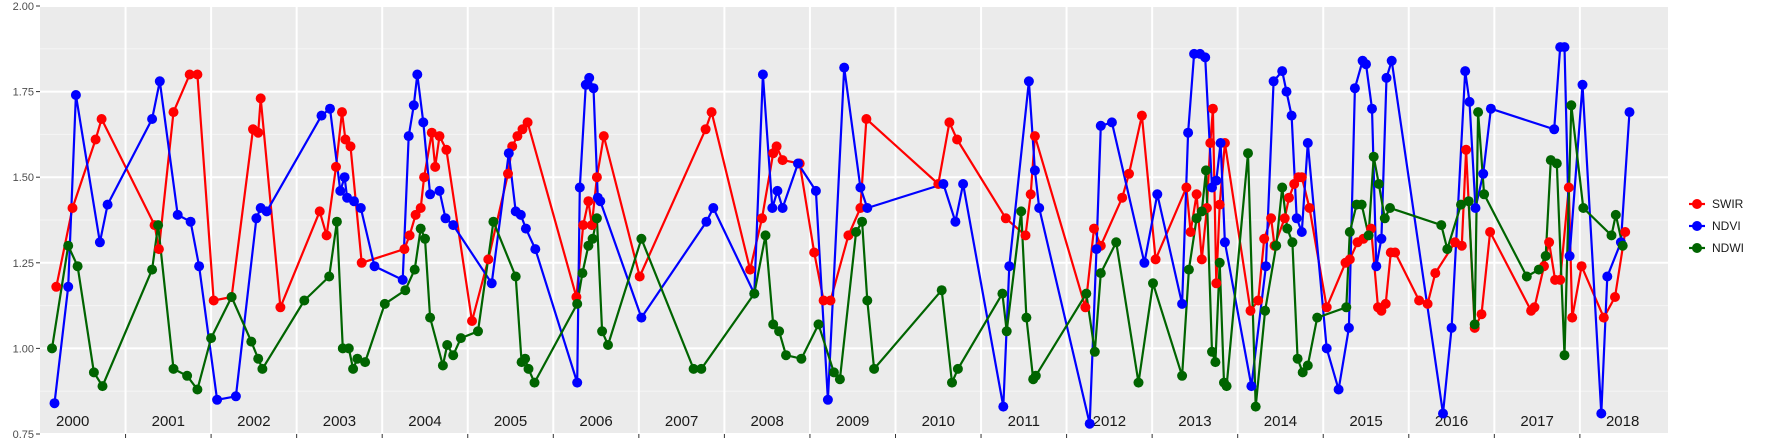  Describe the element at coordinates (1697, 248) in the screenshot. I see `legend-marker-ndwi` at that location.